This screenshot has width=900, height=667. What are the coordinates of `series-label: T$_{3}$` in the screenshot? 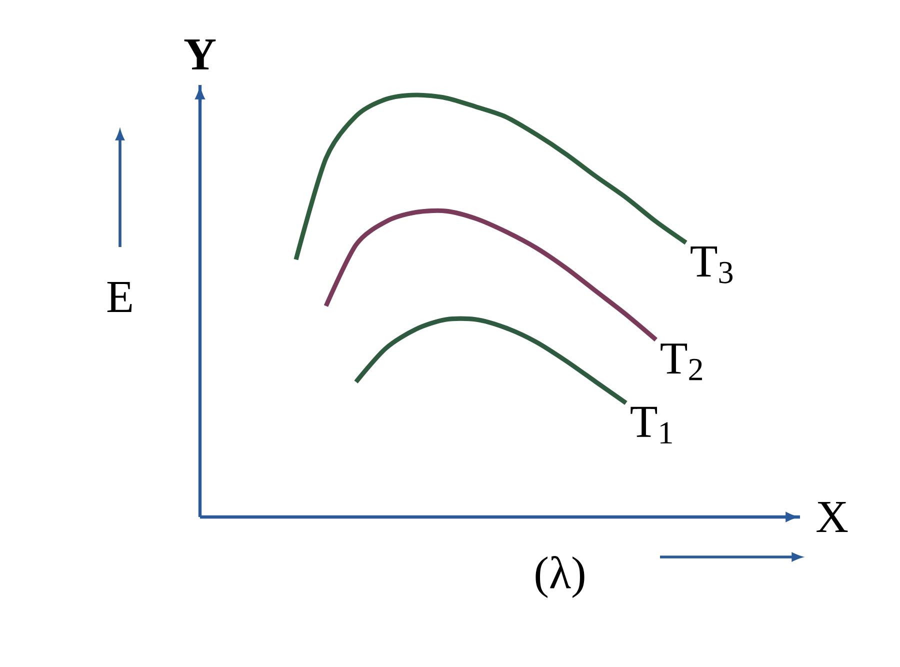 It's located at (711, 265).